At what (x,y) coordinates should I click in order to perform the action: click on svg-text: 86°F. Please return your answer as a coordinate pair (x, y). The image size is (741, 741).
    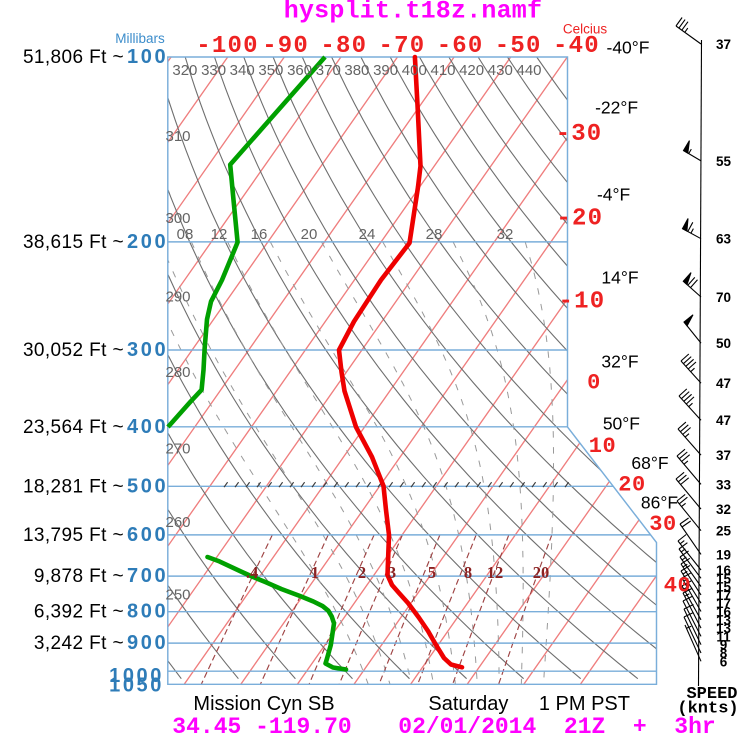
    Looking at the image, I should click on (659, 503).